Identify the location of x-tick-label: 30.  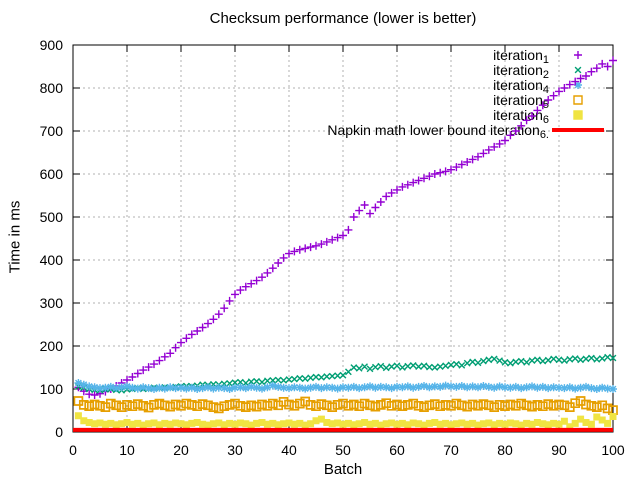
(235, 450).